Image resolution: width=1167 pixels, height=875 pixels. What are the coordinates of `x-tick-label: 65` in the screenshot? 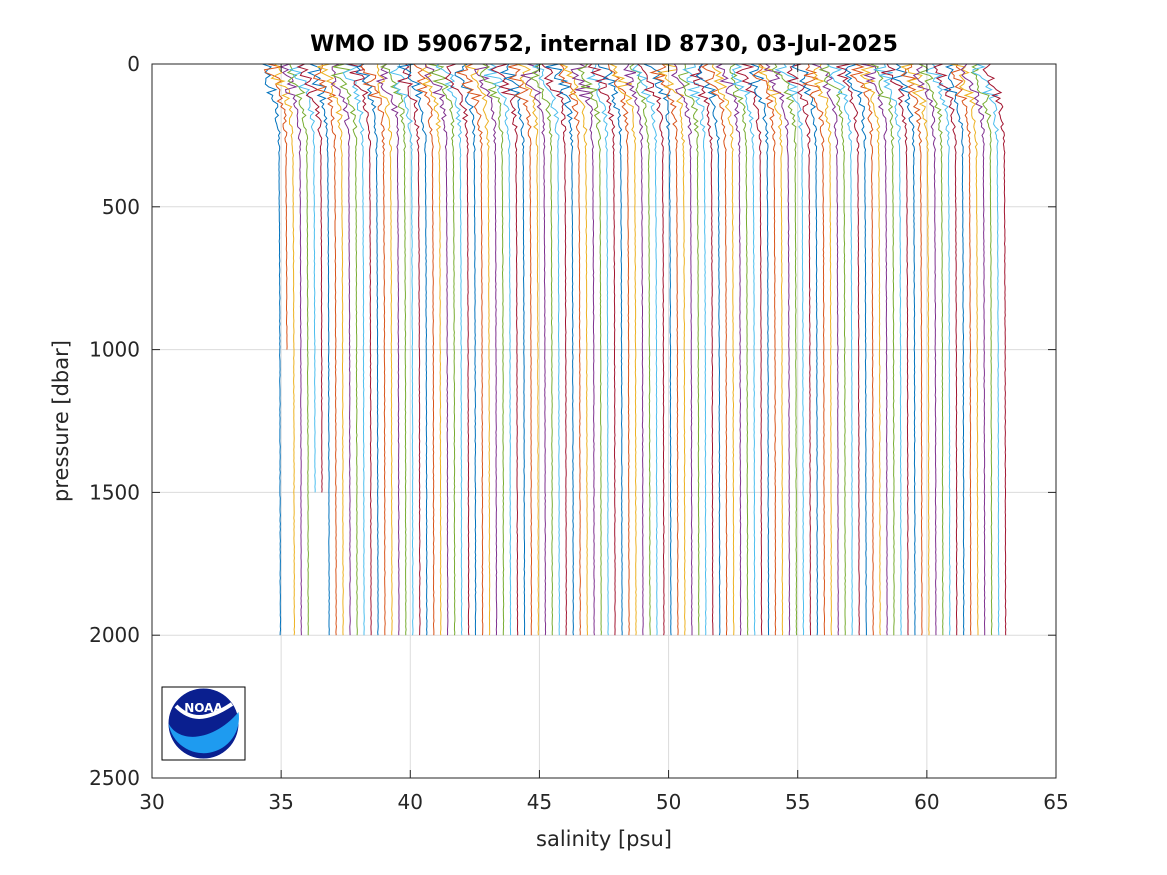 It's located at (1055, 802).